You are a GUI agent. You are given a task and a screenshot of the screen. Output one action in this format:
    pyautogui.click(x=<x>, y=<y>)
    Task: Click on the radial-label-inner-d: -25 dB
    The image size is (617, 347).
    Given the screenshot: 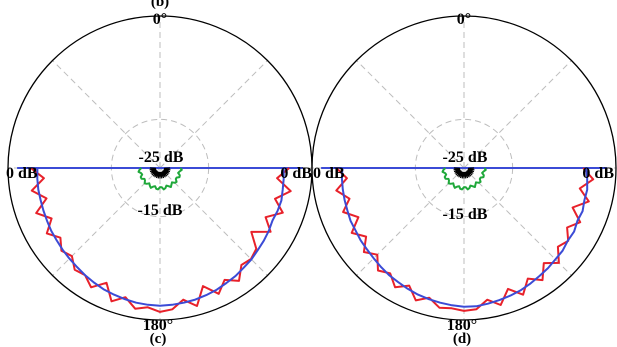 What is the action you would take?
    pyautogui.click(x=465, y=157)
    